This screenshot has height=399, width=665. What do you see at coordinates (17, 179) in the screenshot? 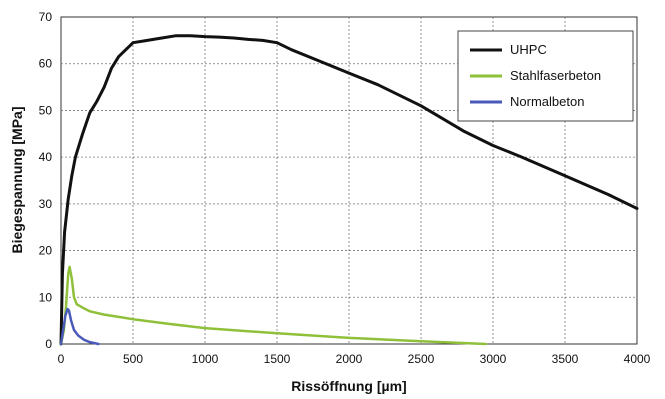
I see `y-axis-title: Biegespannung [MPa]` at bounding box center [17, 179].